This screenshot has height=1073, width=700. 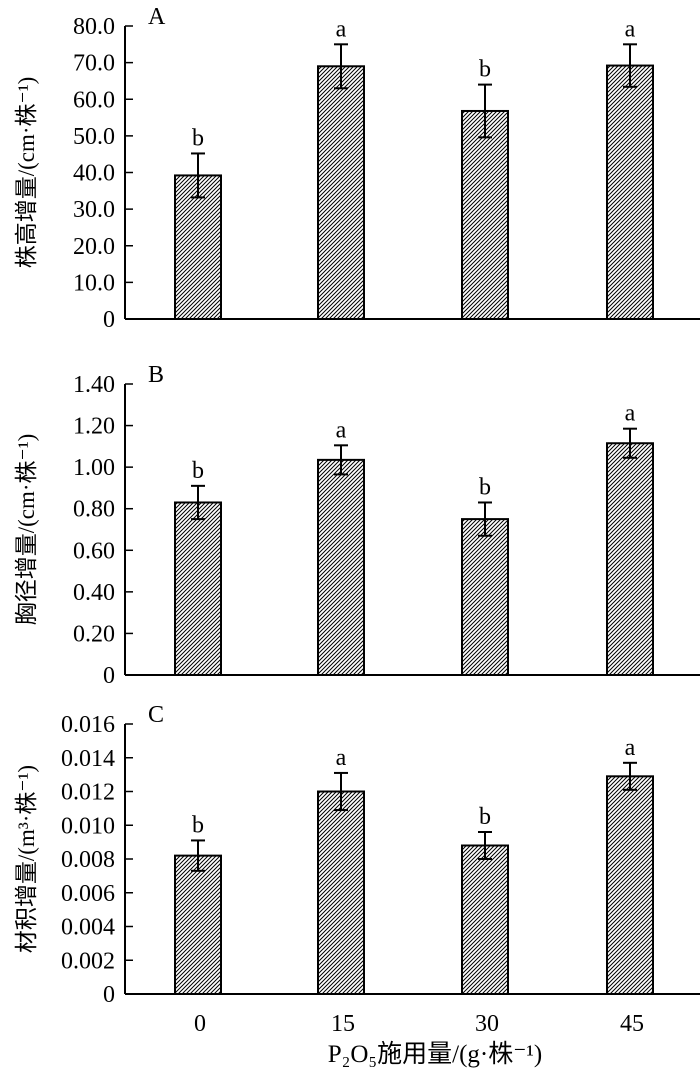 What do you see at coordinates (94, 27) in the screenshot?
I see `y-tick-label: 80.0` at bounding box center [94, 27].